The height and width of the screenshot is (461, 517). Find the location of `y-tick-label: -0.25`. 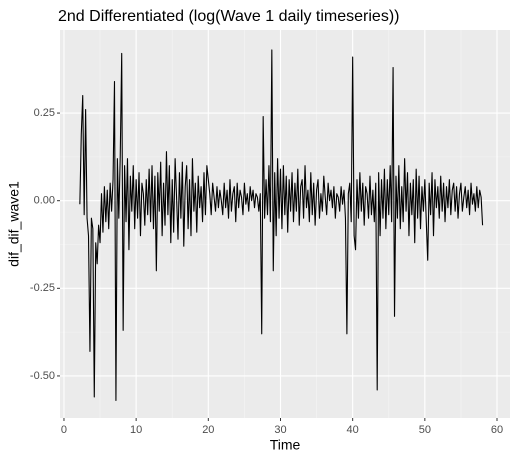

y-tick-label: -0.25 is located at coordinates (42, 288).